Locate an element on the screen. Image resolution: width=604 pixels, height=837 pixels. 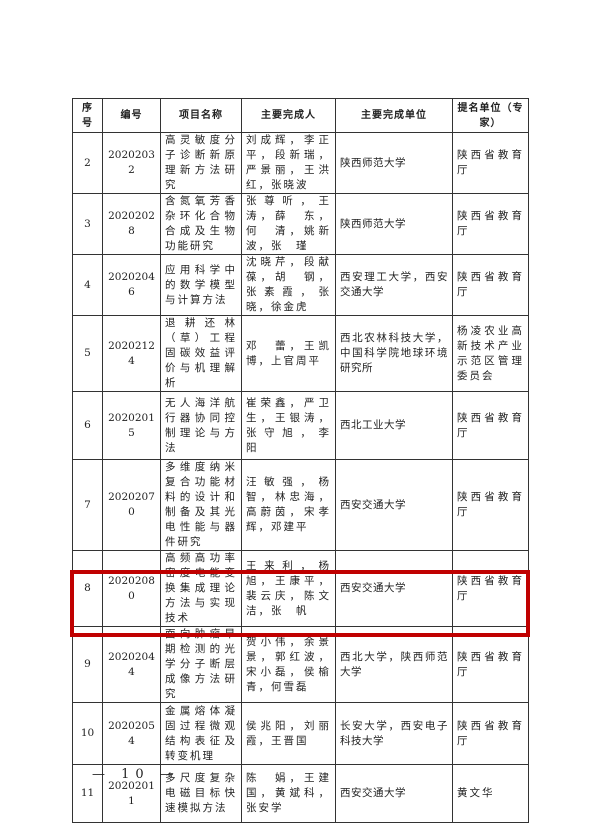
project-name: 多维度纳米复合功能材料的设计和制备及其光电性能与器件研究 is located at coordinates (201, 505).